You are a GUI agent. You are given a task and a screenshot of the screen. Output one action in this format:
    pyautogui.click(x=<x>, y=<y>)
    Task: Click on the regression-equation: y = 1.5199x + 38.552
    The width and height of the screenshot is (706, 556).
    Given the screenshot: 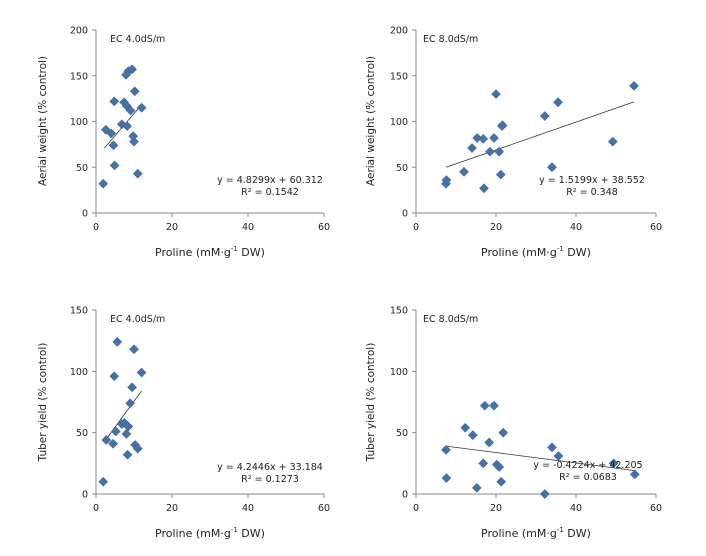 What is the action you would take?
    pyautogui.click(x=592, y=180)
    